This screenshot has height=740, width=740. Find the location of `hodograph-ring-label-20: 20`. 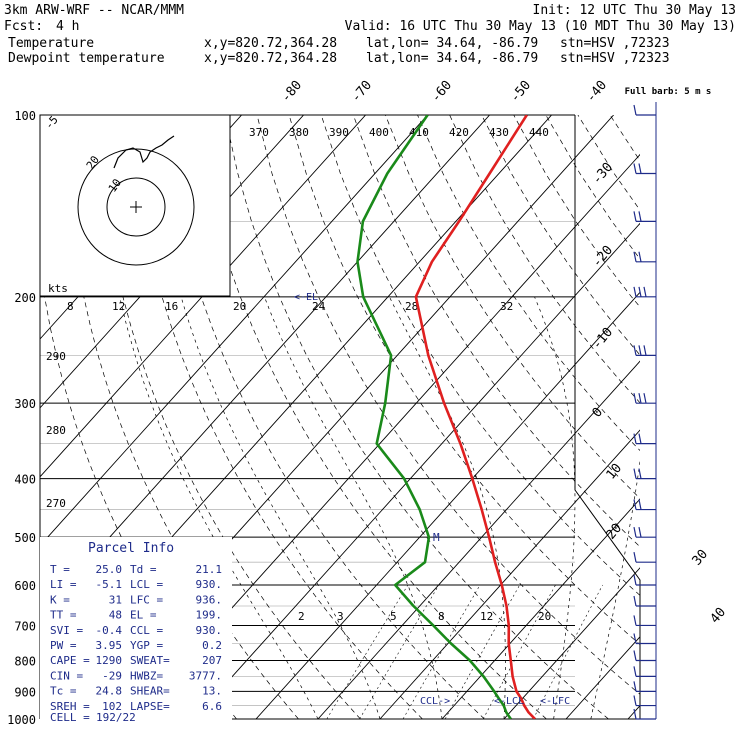

hodograph-ring-label-20: 20 is located at coordinates (93, 162).